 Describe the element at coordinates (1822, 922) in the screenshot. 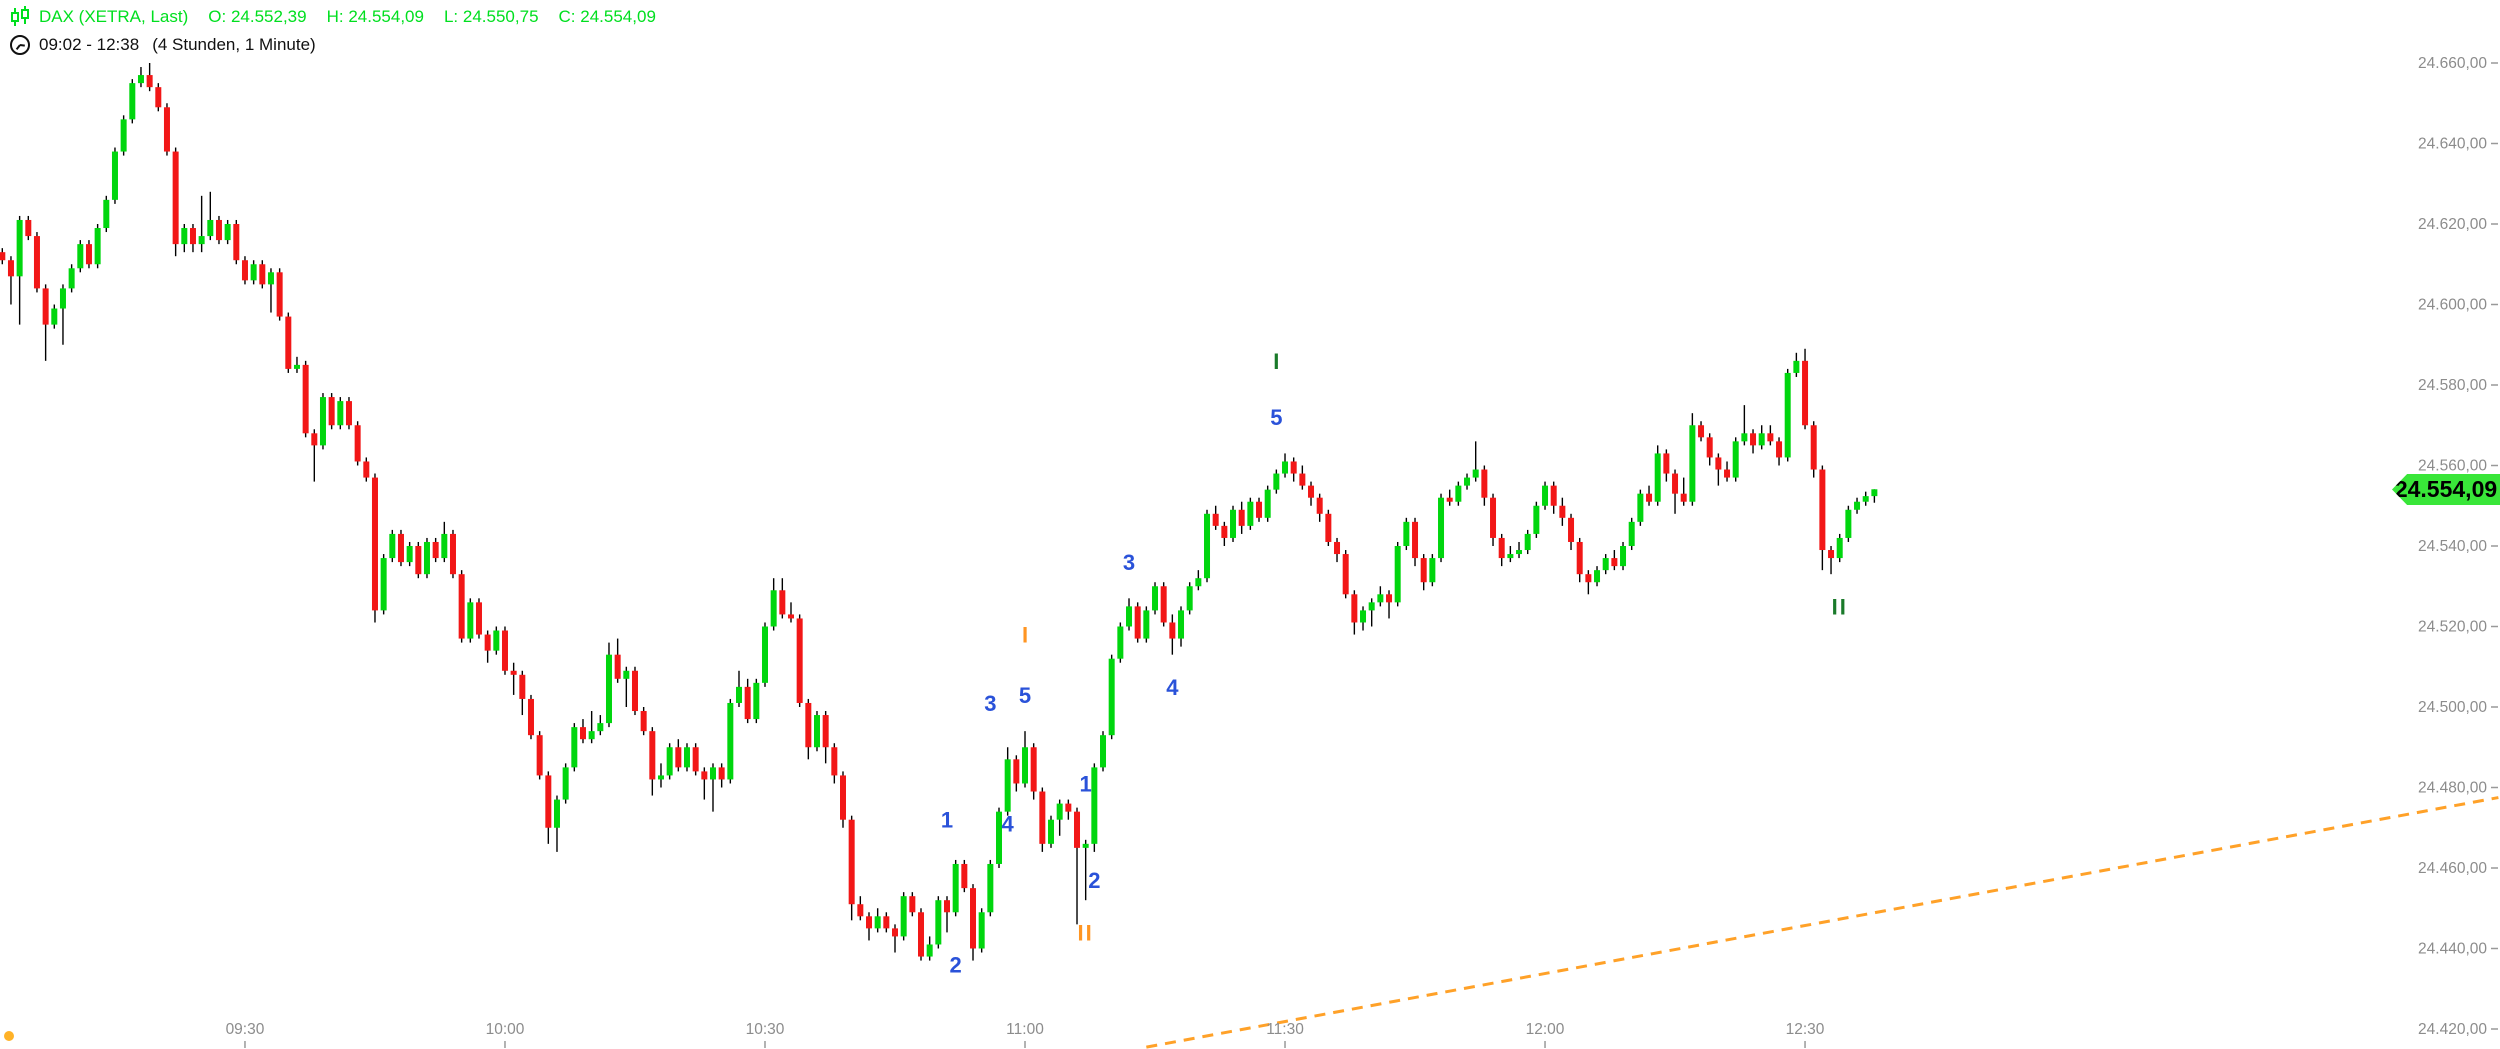

I see `trendline` at that location.